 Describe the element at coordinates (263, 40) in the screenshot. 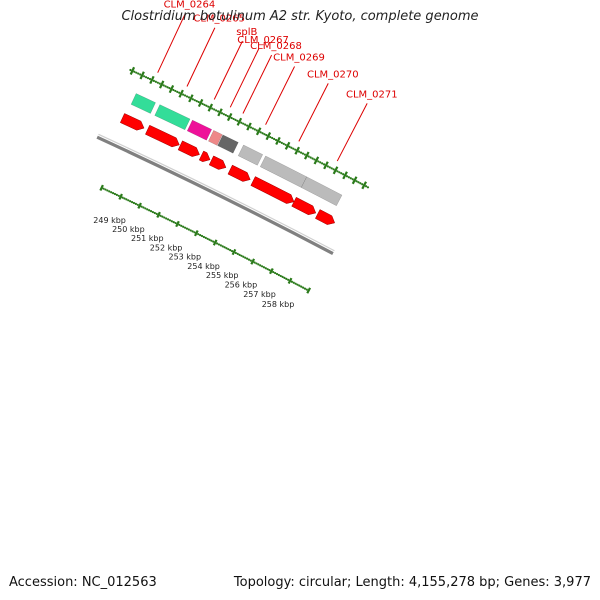

I see `feature-label: CLM_0267` at that location.